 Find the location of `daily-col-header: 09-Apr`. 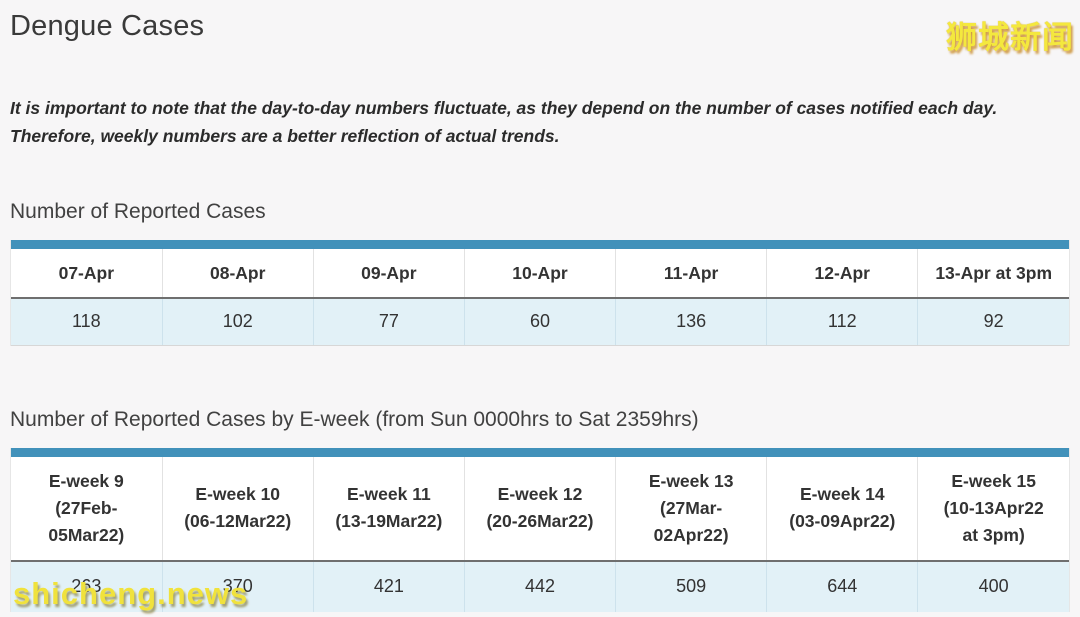

daily-col-header: 09-Apr is located at coordinates (389, 274).